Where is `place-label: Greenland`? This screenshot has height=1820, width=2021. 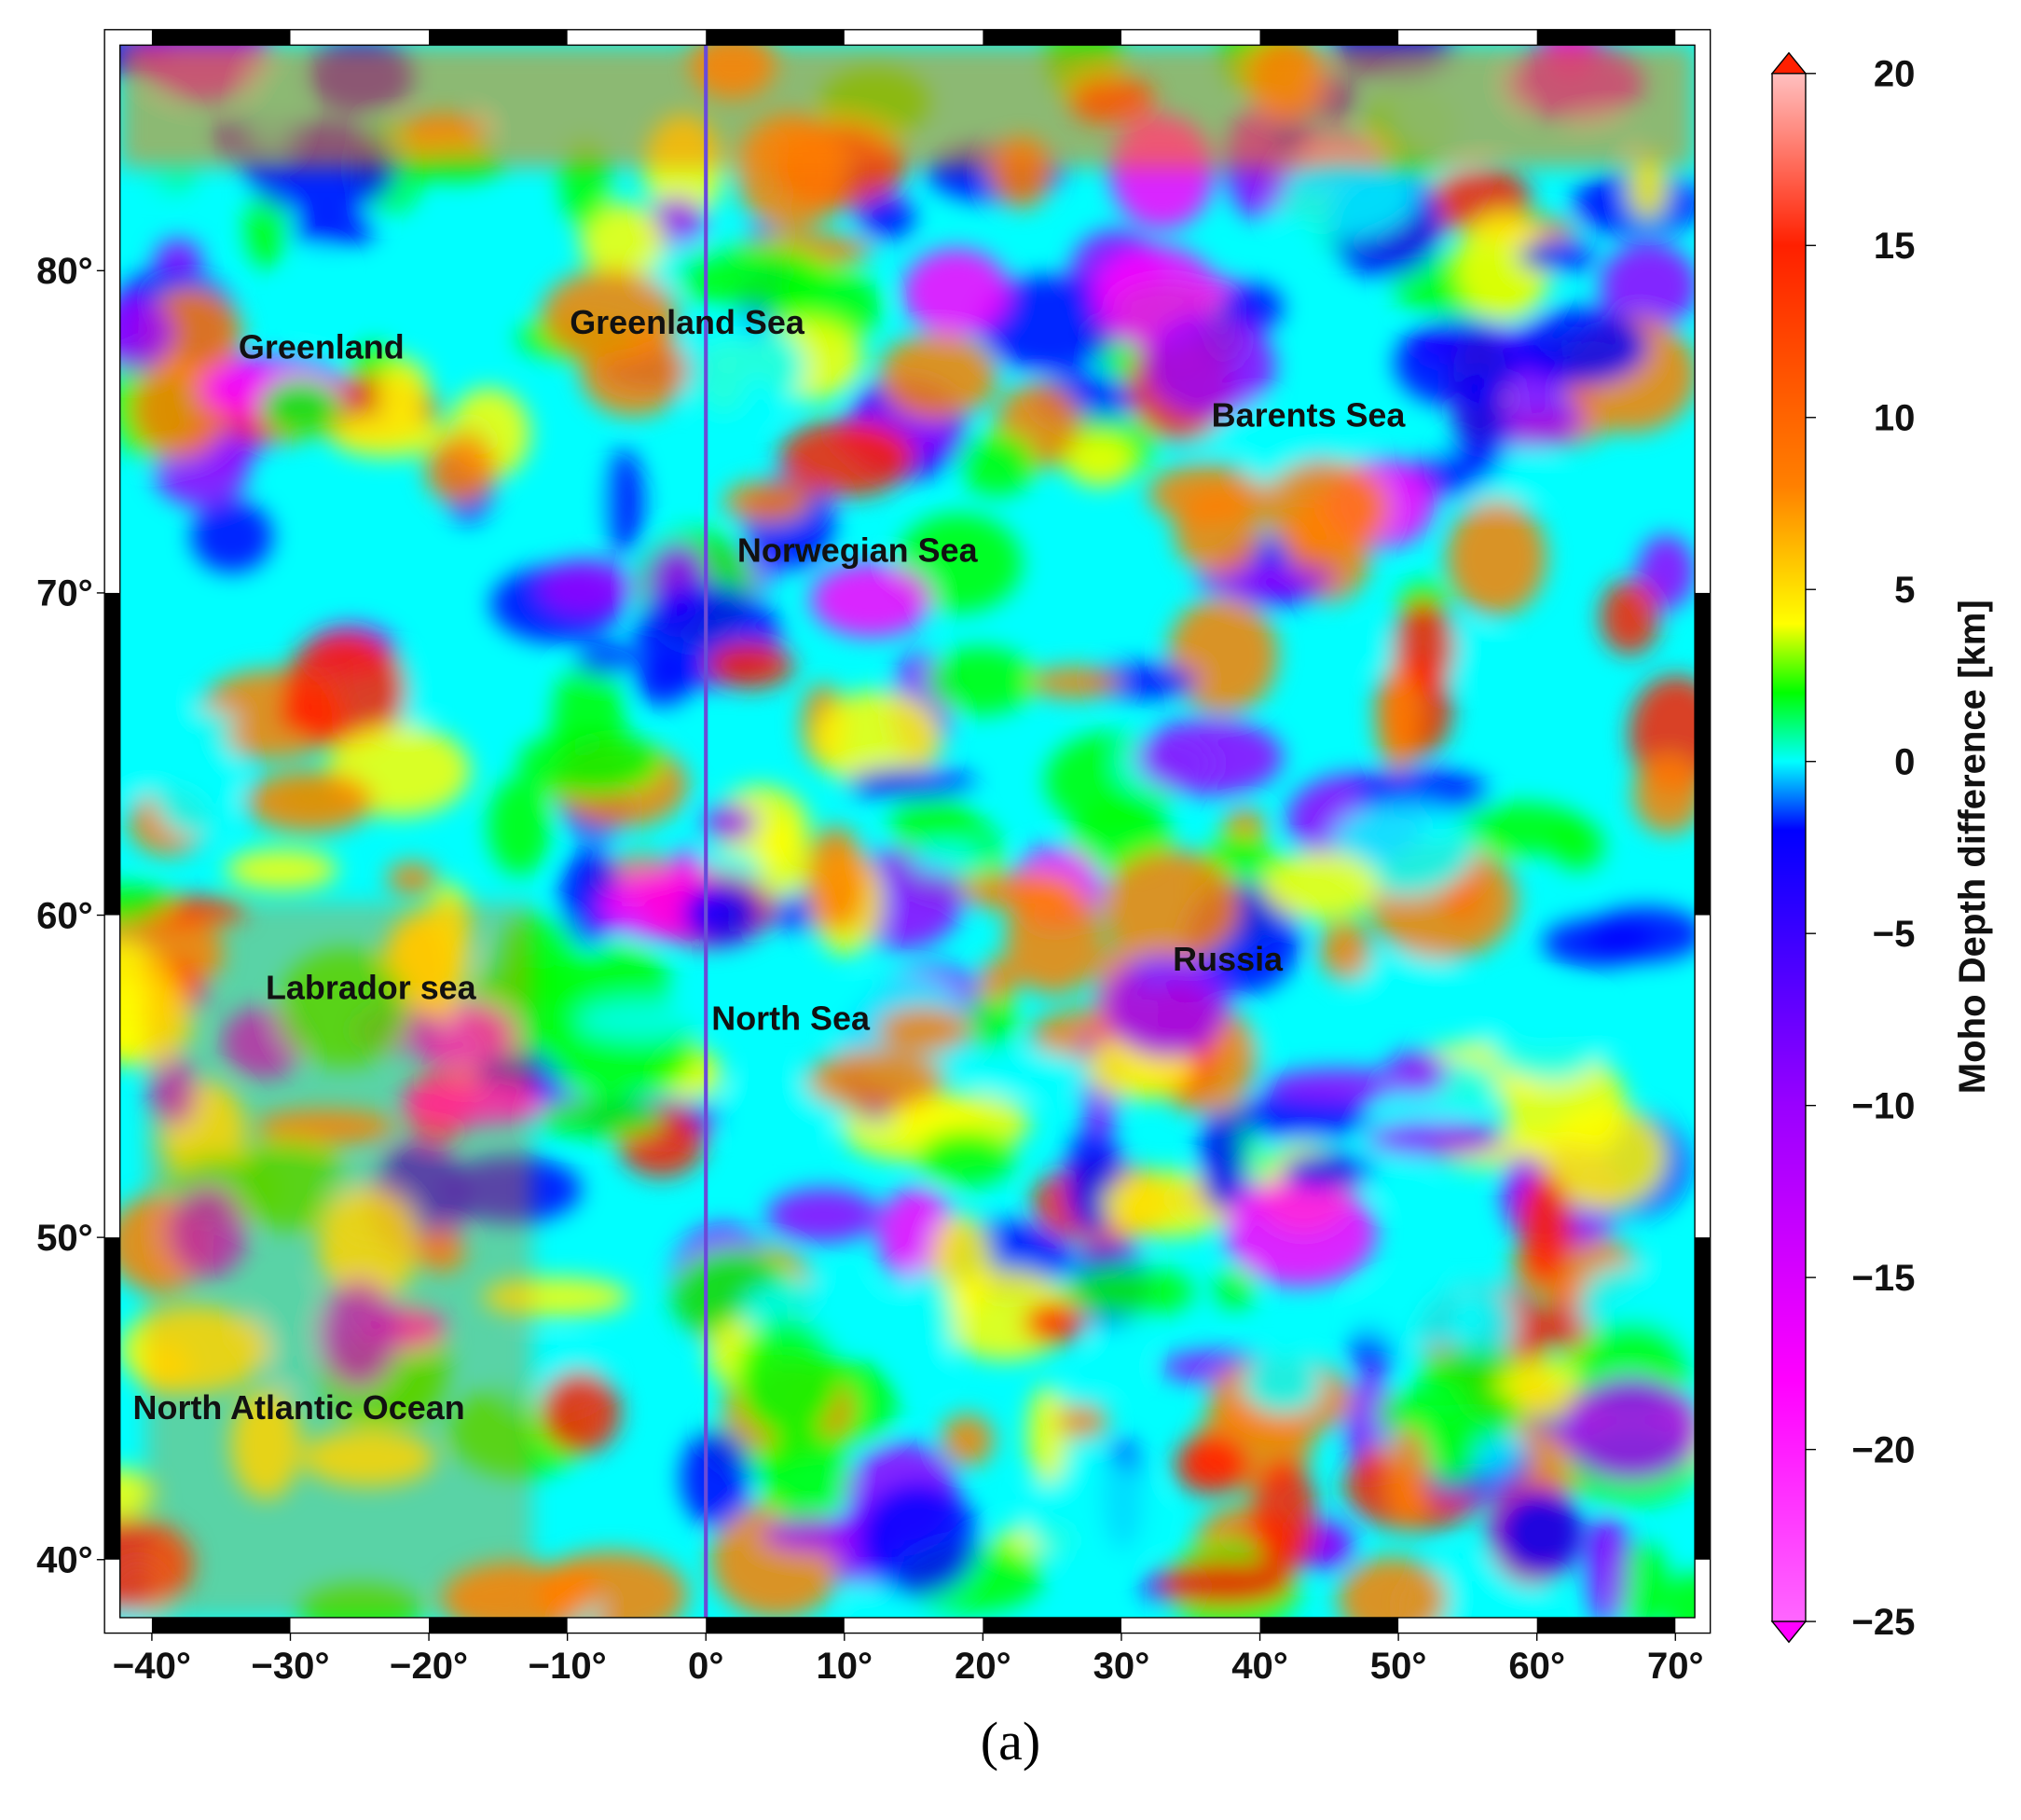 place-label: Greenland is located at coordinates (322, 346).